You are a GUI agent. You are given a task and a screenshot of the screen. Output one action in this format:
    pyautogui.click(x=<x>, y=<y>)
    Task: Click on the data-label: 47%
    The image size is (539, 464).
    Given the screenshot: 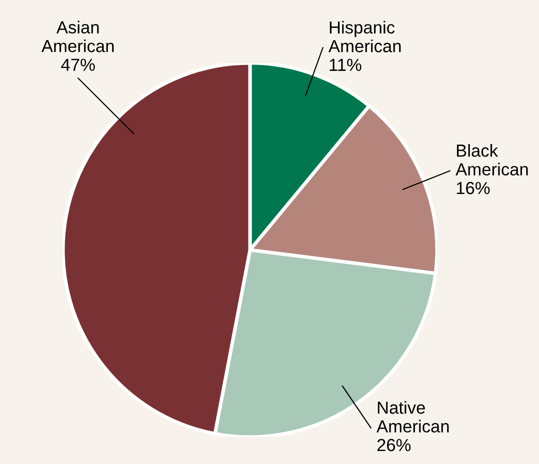 What is the action you would take?
    pyautogui.click(x=78, y=64)
    